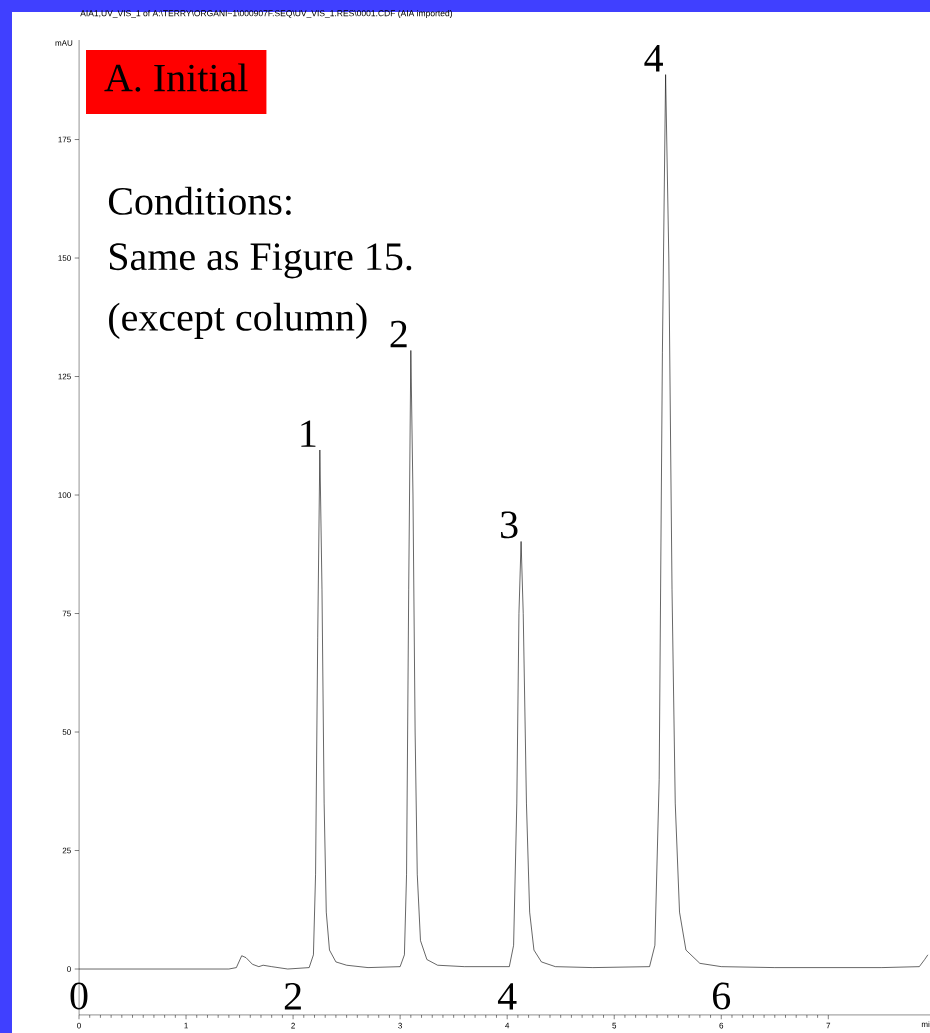 The width and height of the screenshot is (930, 1033). Describe the element at coordinates (653, 58) in the screenshot. I see `annotation: 4` at that location.